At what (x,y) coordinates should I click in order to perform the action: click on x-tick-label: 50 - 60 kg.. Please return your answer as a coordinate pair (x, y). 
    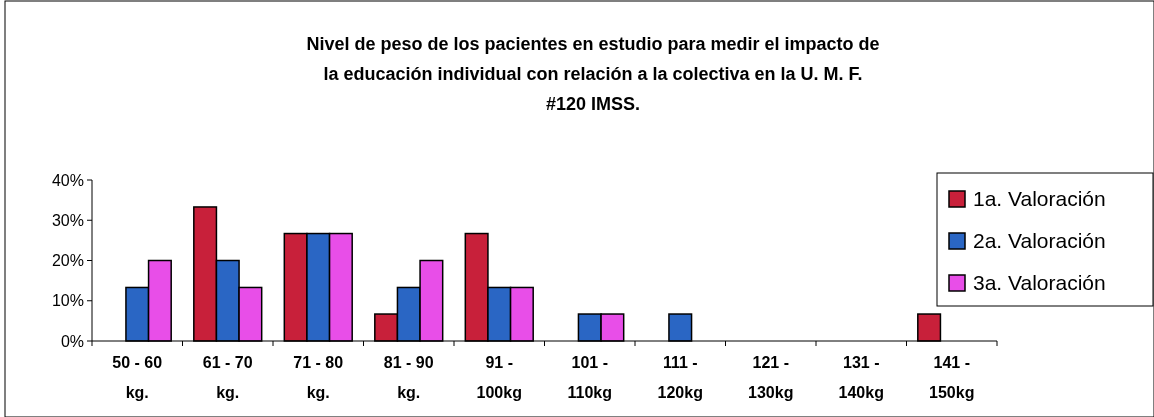
    Looking at the image, I should click on (137, 377).